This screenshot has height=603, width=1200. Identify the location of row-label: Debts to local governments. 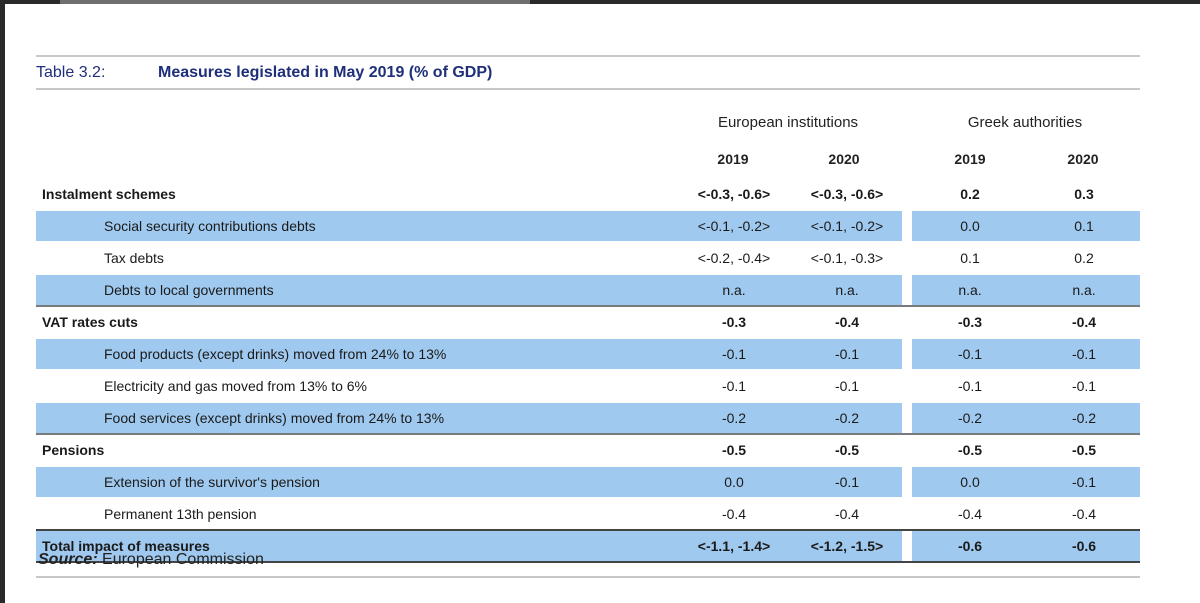
(356, 289).